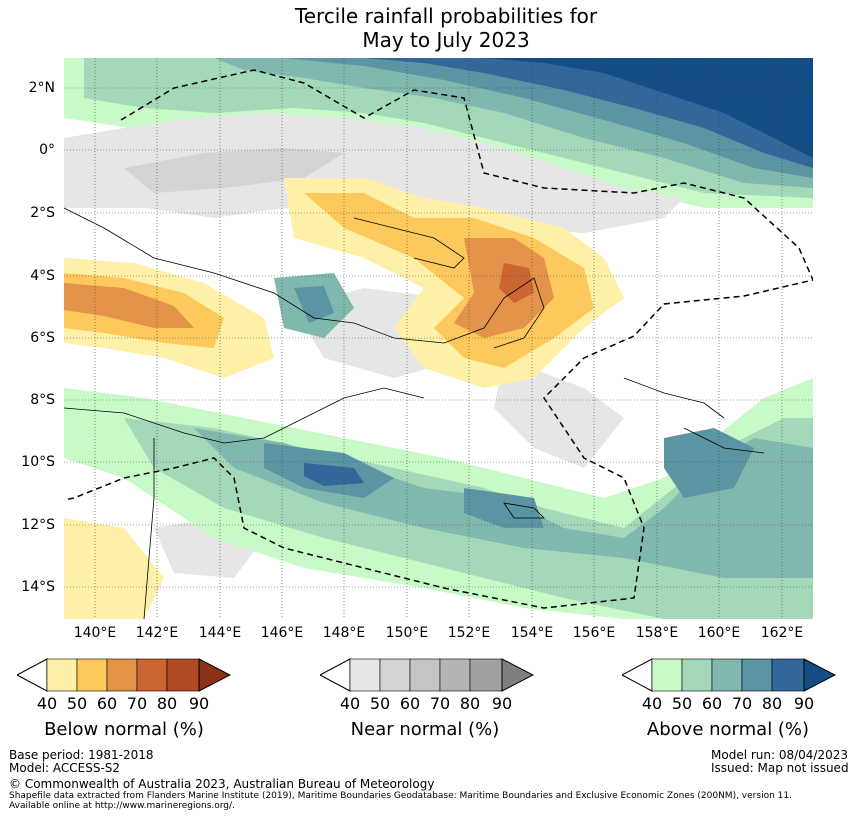 The height and width of the screenshot is (816, 850). What do you see at coordinates (728, 729) in the screenshot?
I see `legend-title-above: Above normal (%)` at bounding box center [728, 729].